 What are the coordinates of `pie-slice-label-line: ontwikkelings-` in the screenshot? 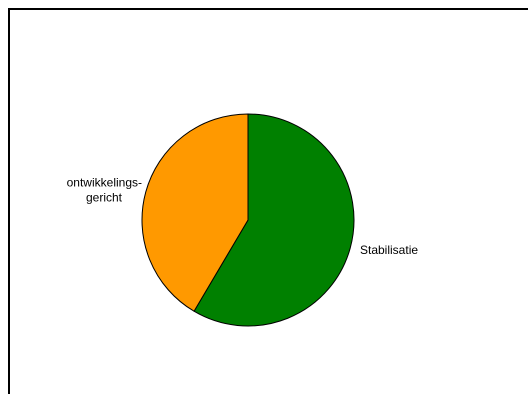 It's located at (104, 182).